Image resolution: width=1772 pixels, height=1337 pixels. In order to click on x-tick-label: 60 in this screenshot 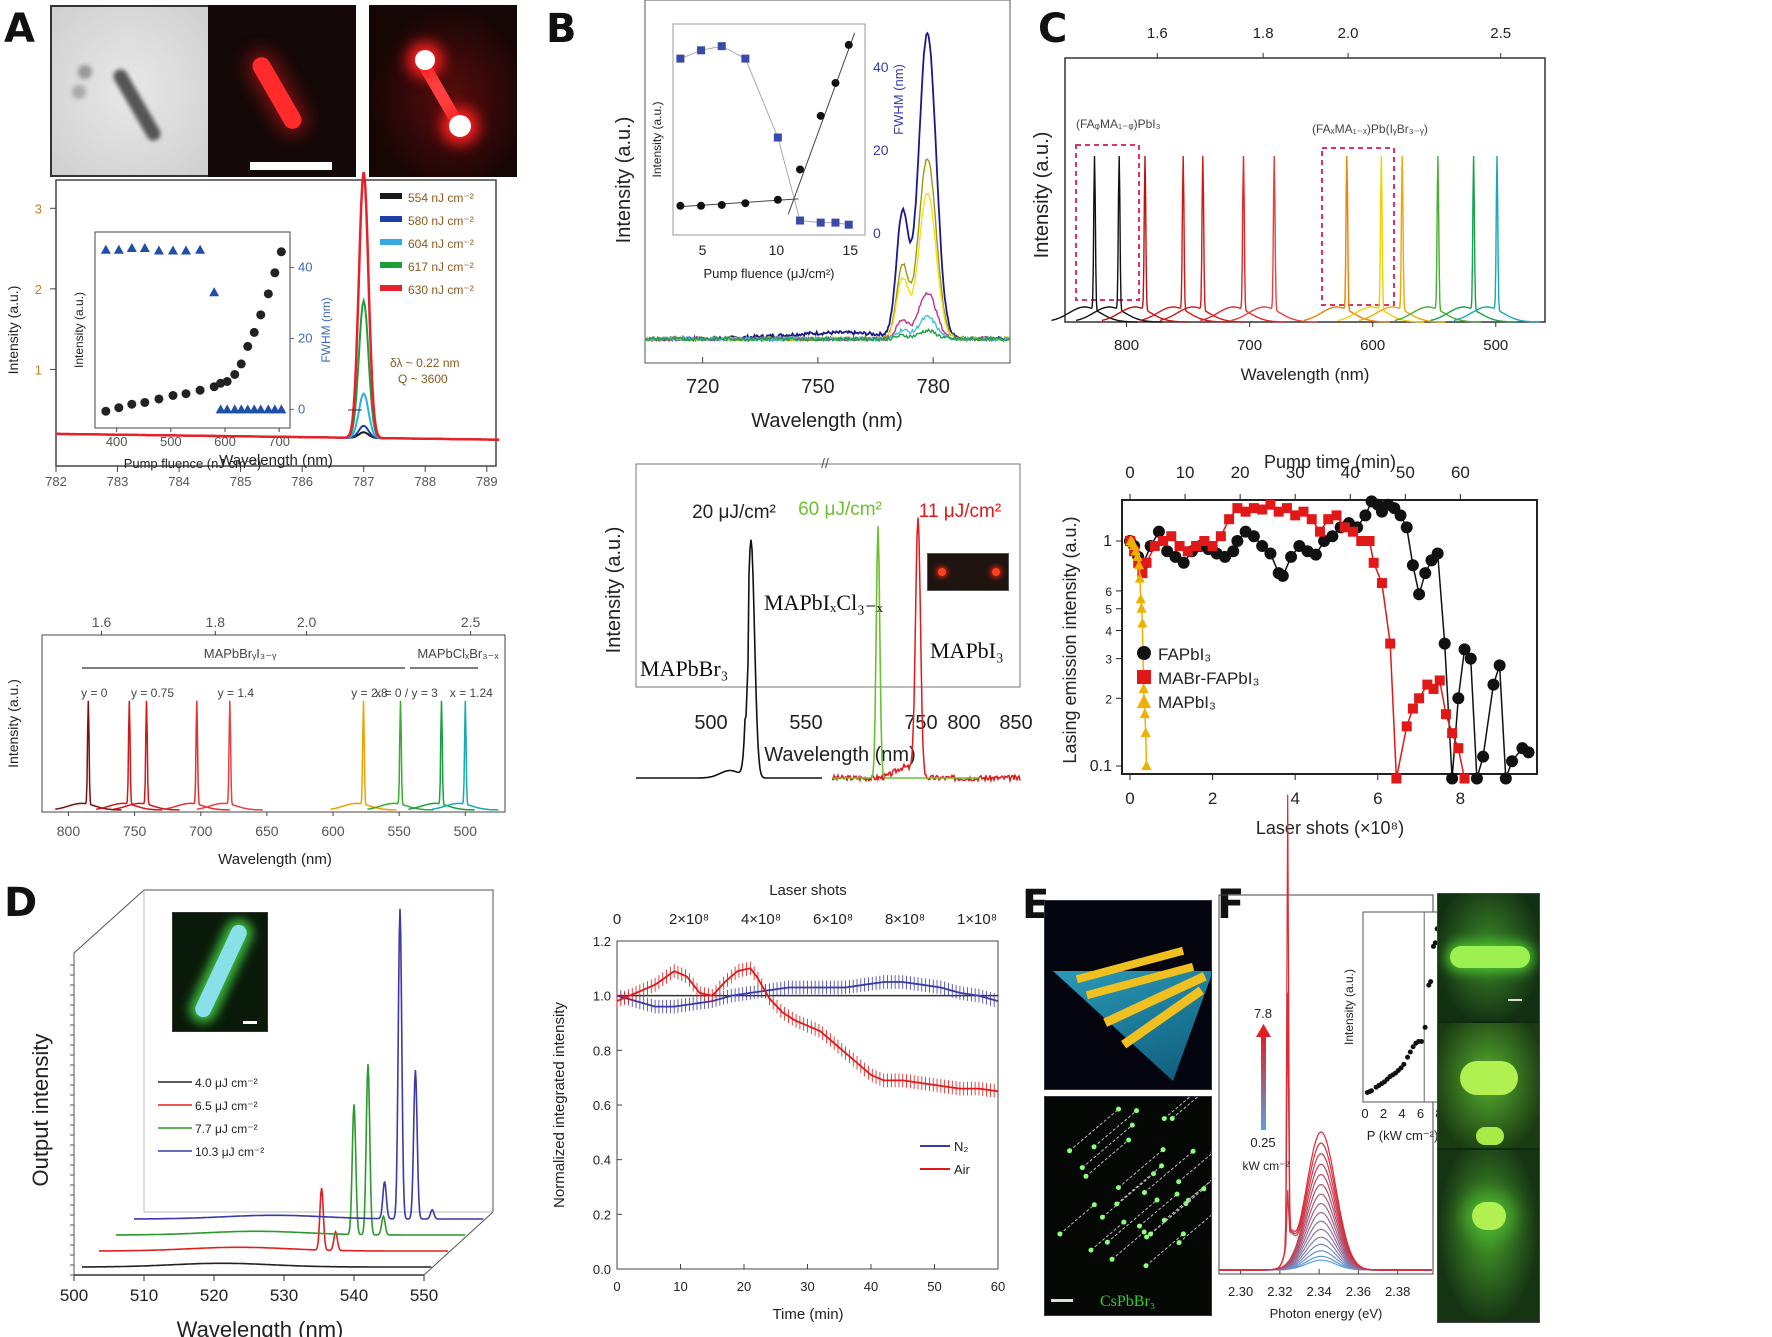, I will do `click(998, 1286)`.